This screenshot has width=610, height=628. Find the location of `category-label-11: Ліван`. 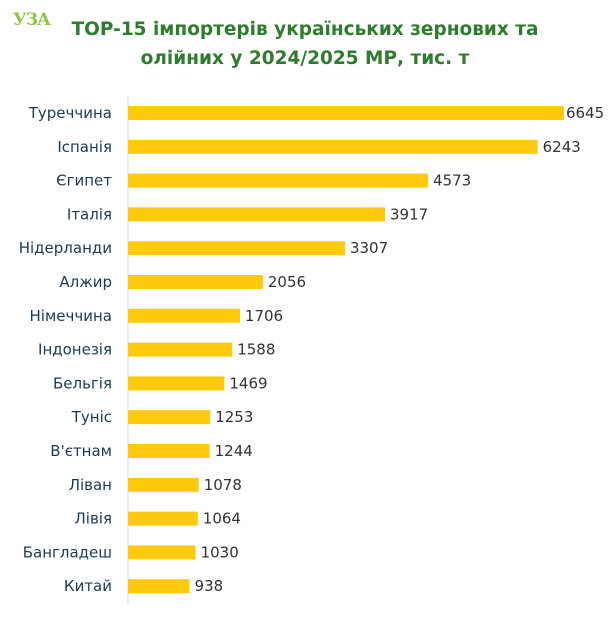

category-label-11: Ліван is located at coordinates (90, 485).